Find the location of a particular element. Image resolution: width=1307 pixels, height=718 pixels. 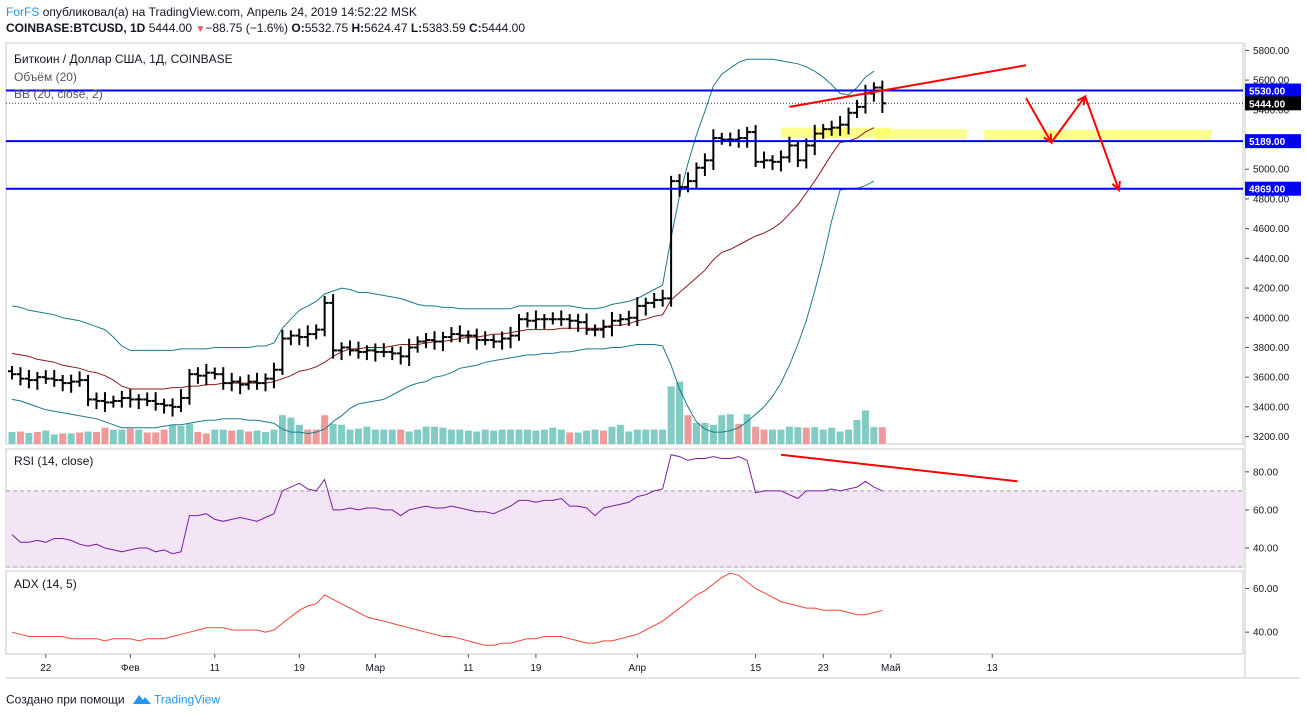

time-tick-label: 15 is located at coordinates (756, 668).